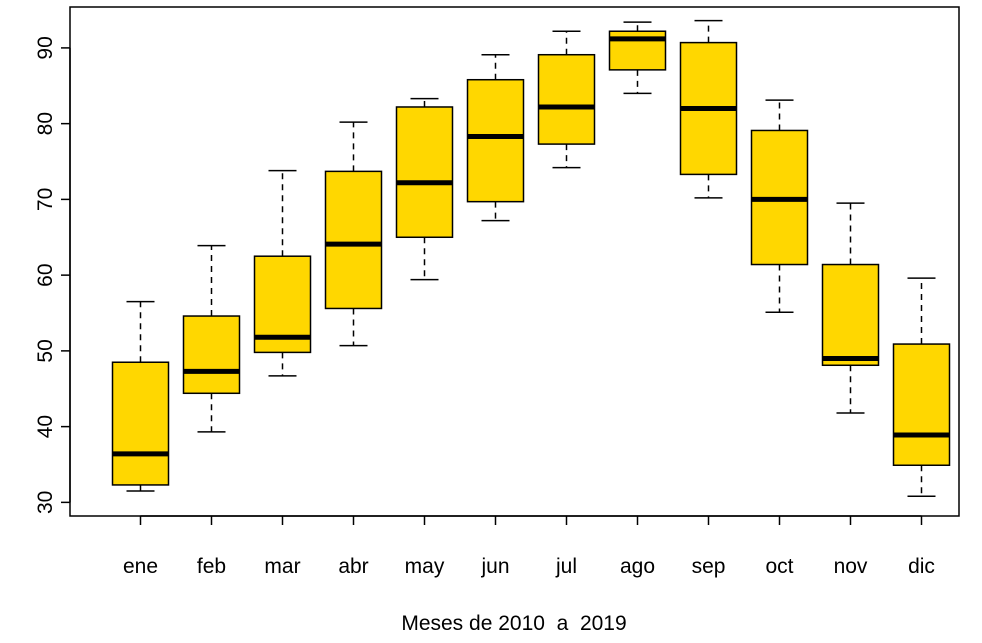  What do you see at coordinates (140, 566) in the screenshot?
I see `x-tick-label-ene: ene` at bounding box center [140, 566].